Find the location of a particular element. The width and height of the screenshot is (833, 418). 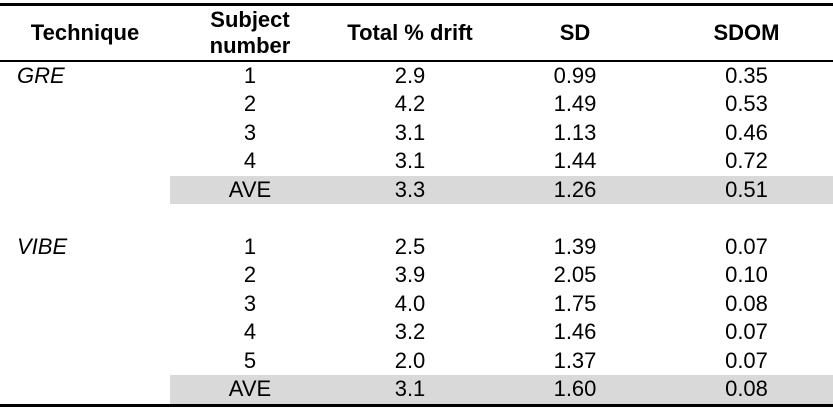

average-row-vibe: AVE 3.1 1.60 0.08 is located at coordinates (416, 390).